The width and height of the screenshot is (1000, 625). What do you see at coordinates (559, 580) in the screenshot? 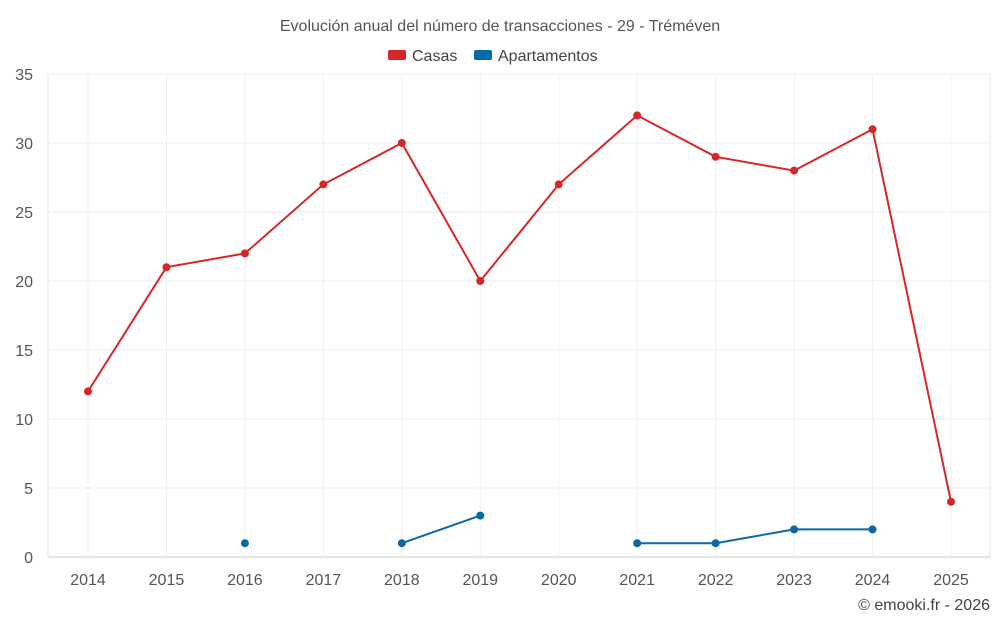
I see `x-tick-label: 2020` at bounding box center [559, 580].